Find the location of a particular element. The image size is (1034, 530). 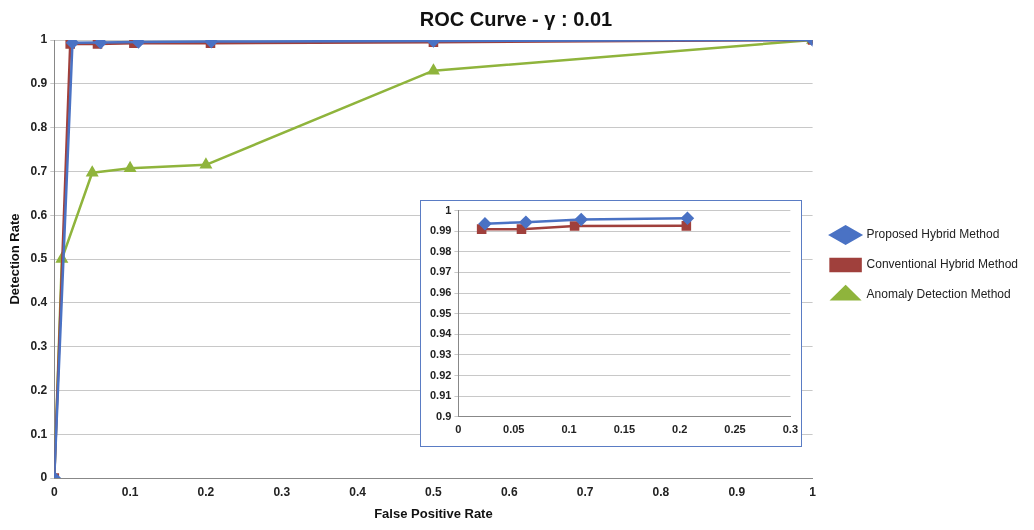

x-tick-label: 1 is located at coordinates (813, 491).